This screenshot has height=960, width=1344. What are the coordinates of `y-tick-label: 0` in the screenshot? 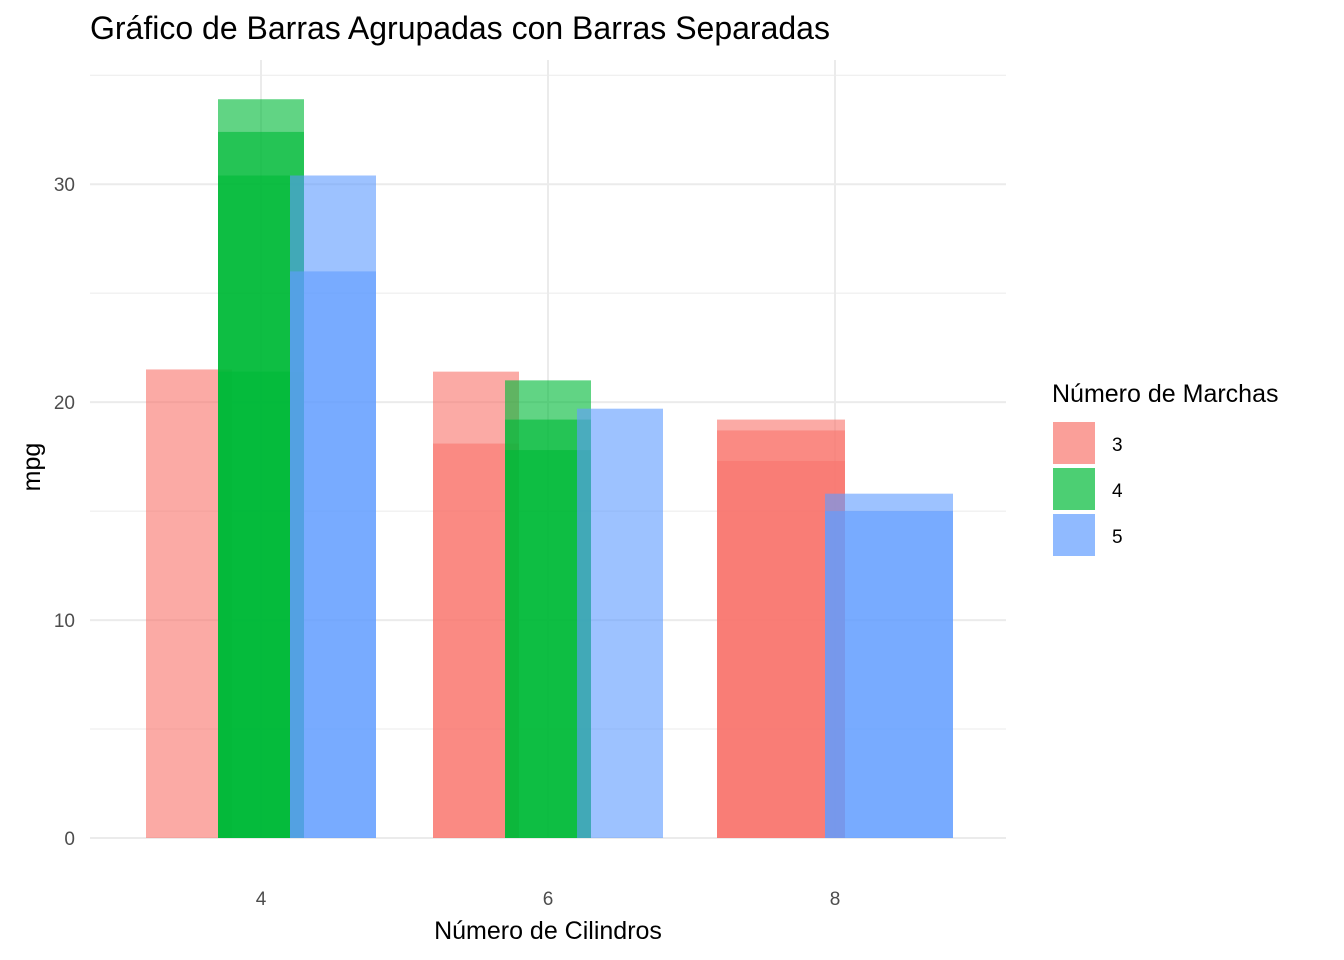 It's located at (69, 839).